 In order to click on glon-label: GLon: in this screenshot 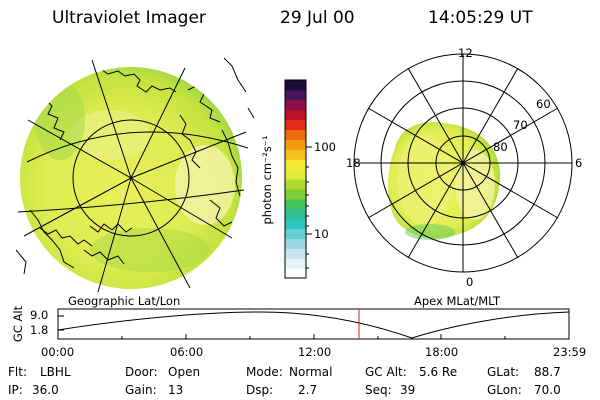, I will do `click(504, 390)`.